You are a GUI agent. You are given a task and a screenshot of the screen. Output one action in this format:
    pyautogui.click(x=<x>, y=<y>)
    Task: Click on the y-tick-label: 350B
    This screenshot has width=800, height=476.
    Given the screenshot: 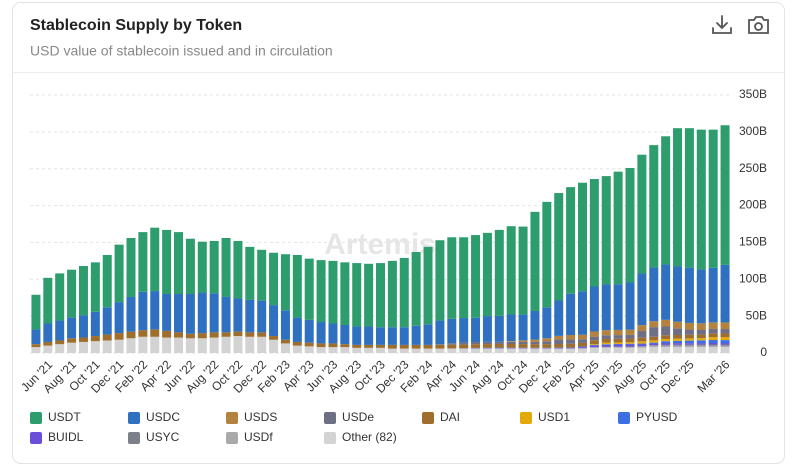 What is the action you would take?
    pyautogui.click(x=753, y=94)
    